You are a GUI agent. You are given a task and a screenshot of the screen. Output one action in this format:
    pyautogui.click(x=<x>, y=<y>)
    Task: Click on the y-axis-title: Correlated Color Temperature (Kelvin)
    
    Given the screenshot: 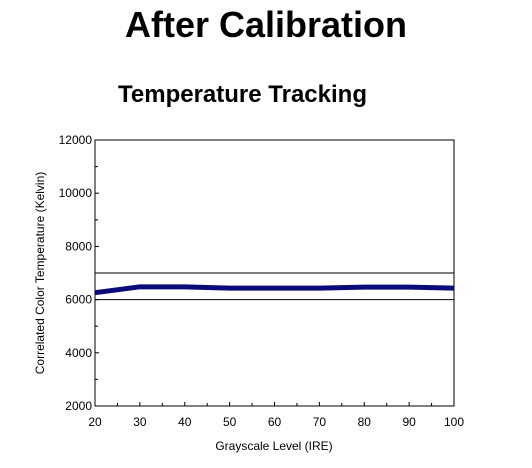 What is the action you would take?
    pyautogui.click(x=40, y=273)
    